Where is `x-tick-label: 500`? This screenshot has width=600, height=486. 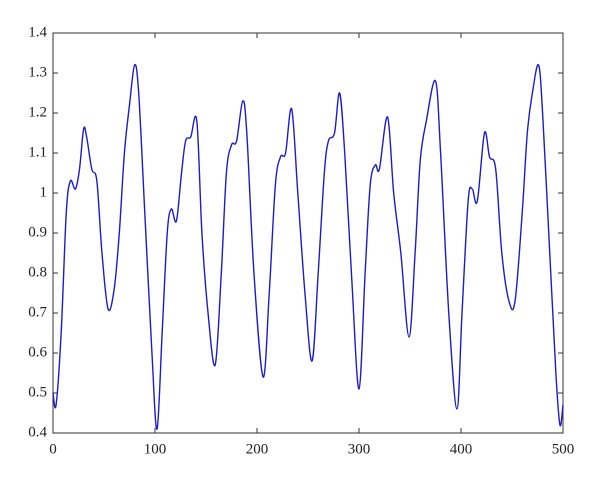 x-tick-label: 500 is located at coordinates (563, 449).